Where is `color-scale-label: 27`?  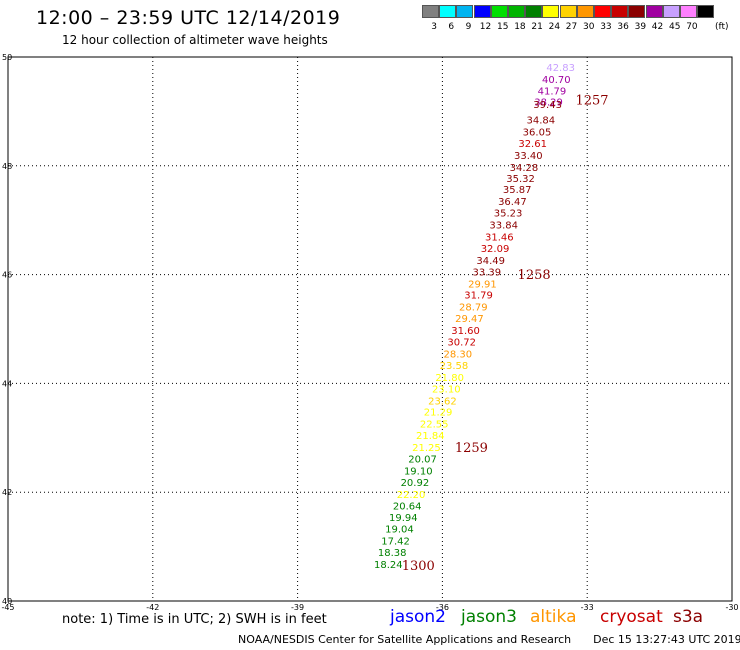
color-scale-label: 27 is located at coordinates (571, 27).